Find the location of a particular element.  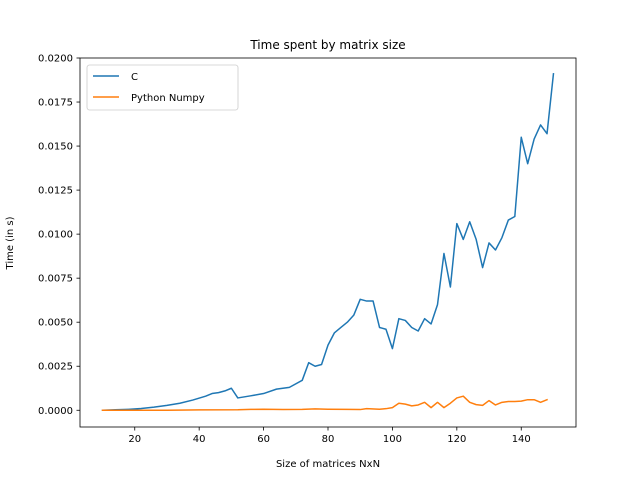

y-axis-label: Time (in s) is located at coordinates (10, 243).